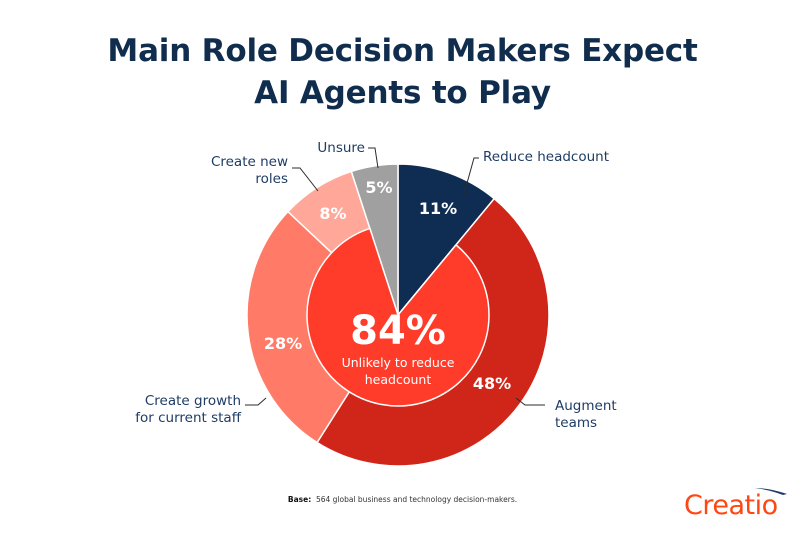 This screenshot has width=805, height=540. I want to click on slice-percent-labels: 11% 48% 28% 8% 5%, so click(387, 285).